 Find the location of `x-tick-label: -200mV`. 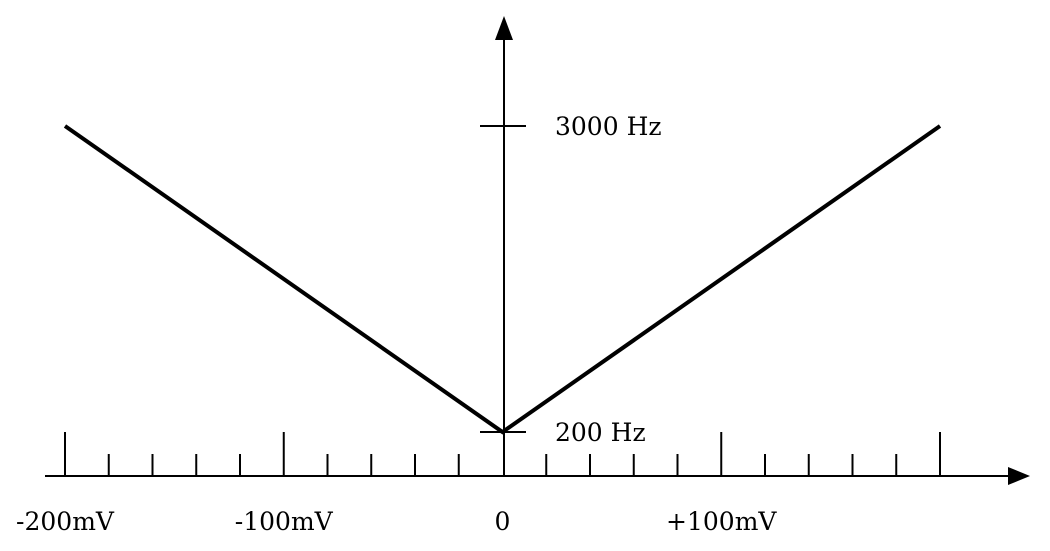

x-tick-label: -200mV is located at coordinates (65, 521).